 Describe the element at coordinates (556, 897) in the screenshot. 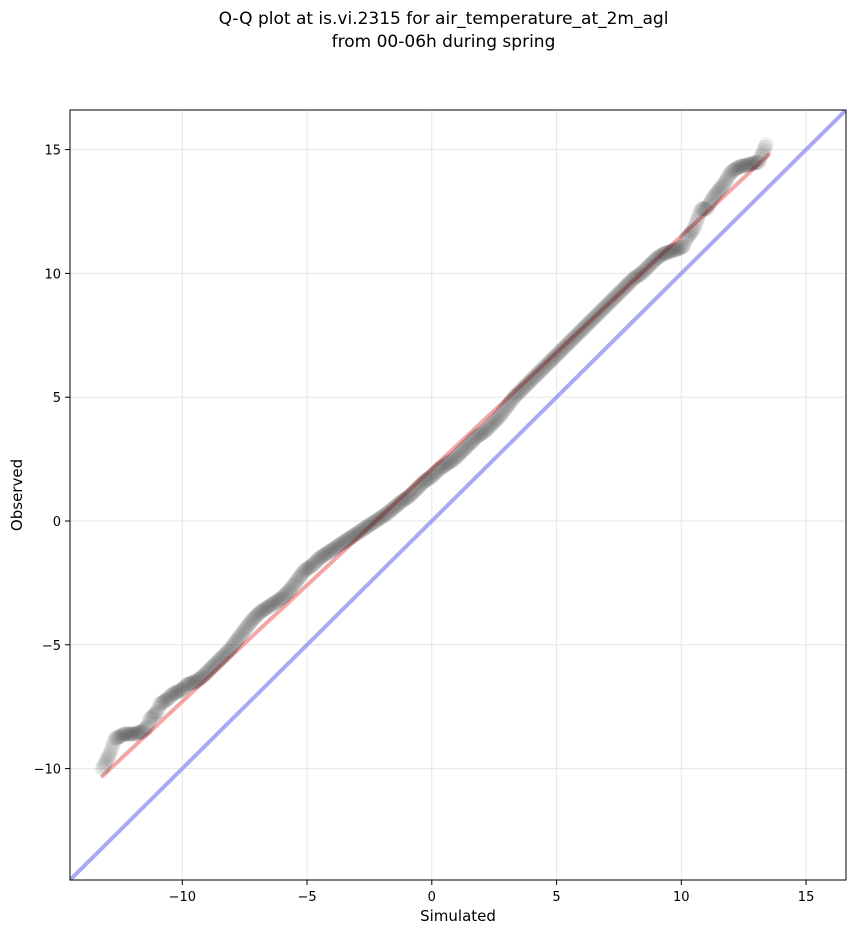

I see `x-tick-label: 5` at that location.